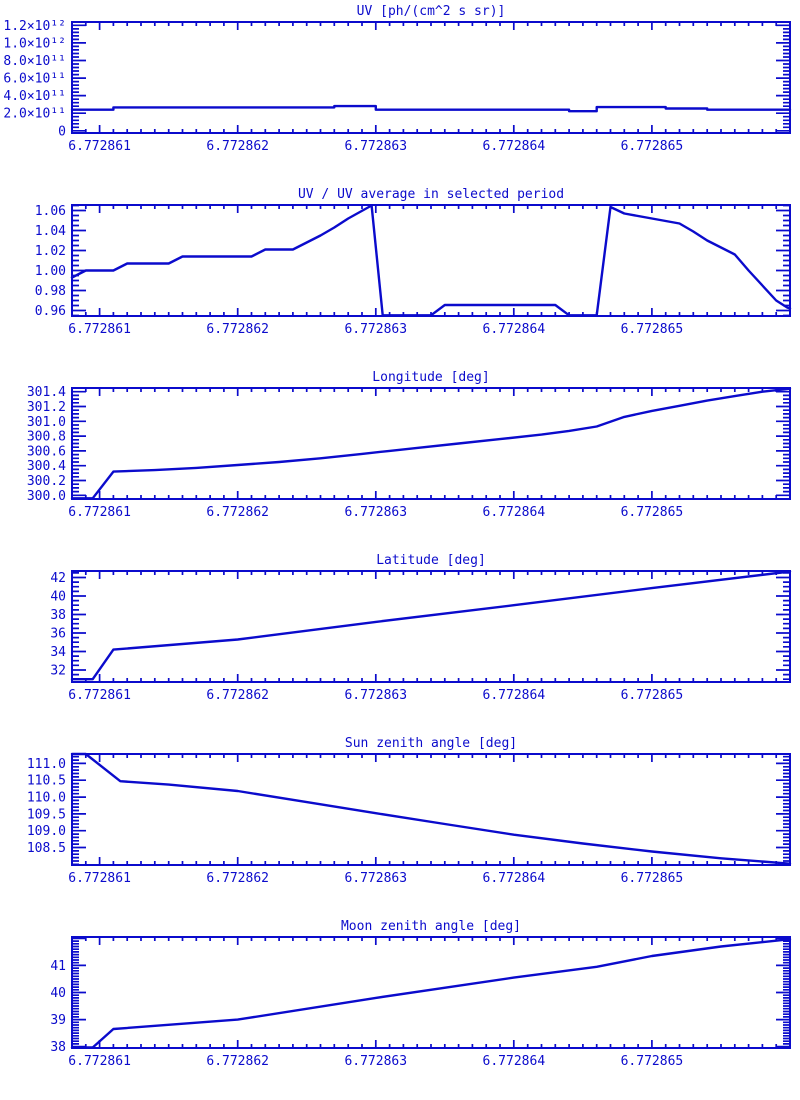 The width and height of the screenshot is (800, 1100). I want to click on y-tick-label: 1.00, so click(50, 271).